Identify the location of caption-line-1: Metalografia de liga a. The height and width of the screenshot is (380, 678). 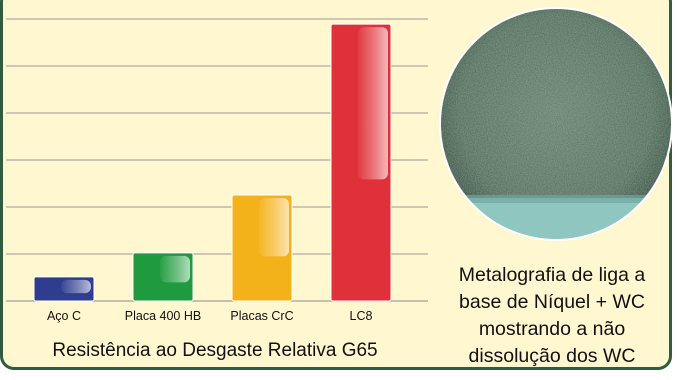
(552, 275).